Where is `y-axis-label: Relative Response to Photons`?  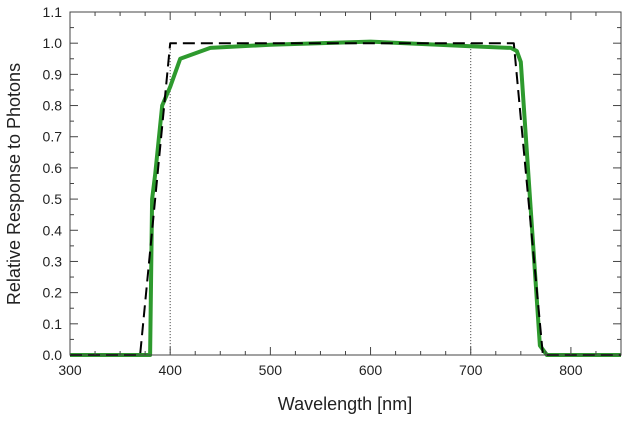 y-axis-label: Relative Response to Photons is located at coordinates (14, 184).